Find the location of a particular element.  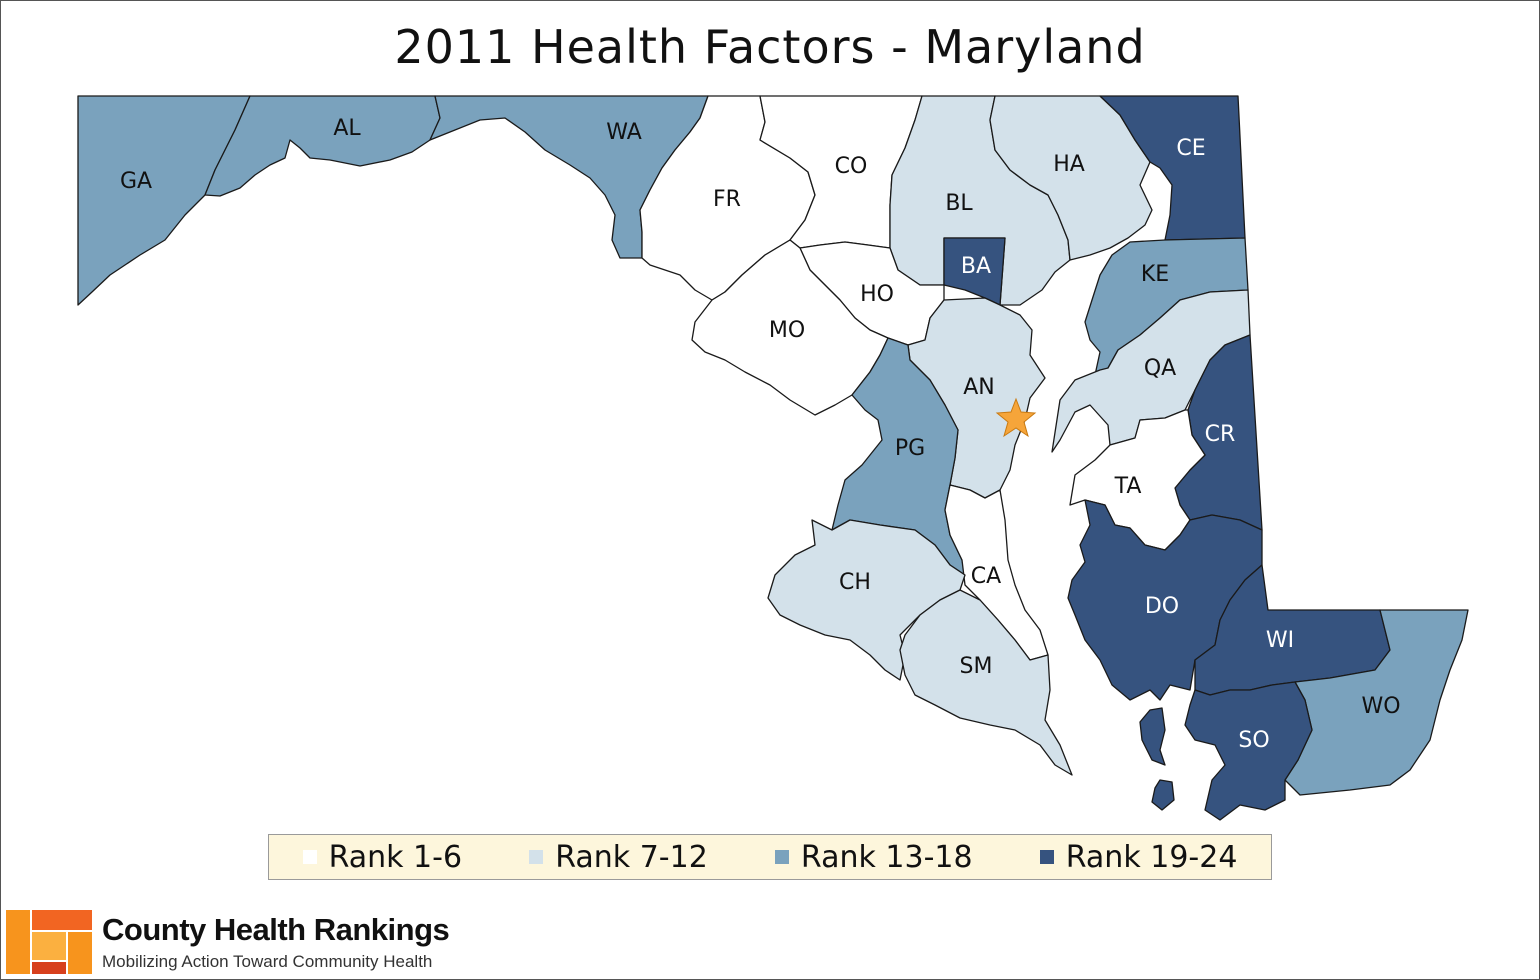

county-ch is located at coordinates (866, 600).